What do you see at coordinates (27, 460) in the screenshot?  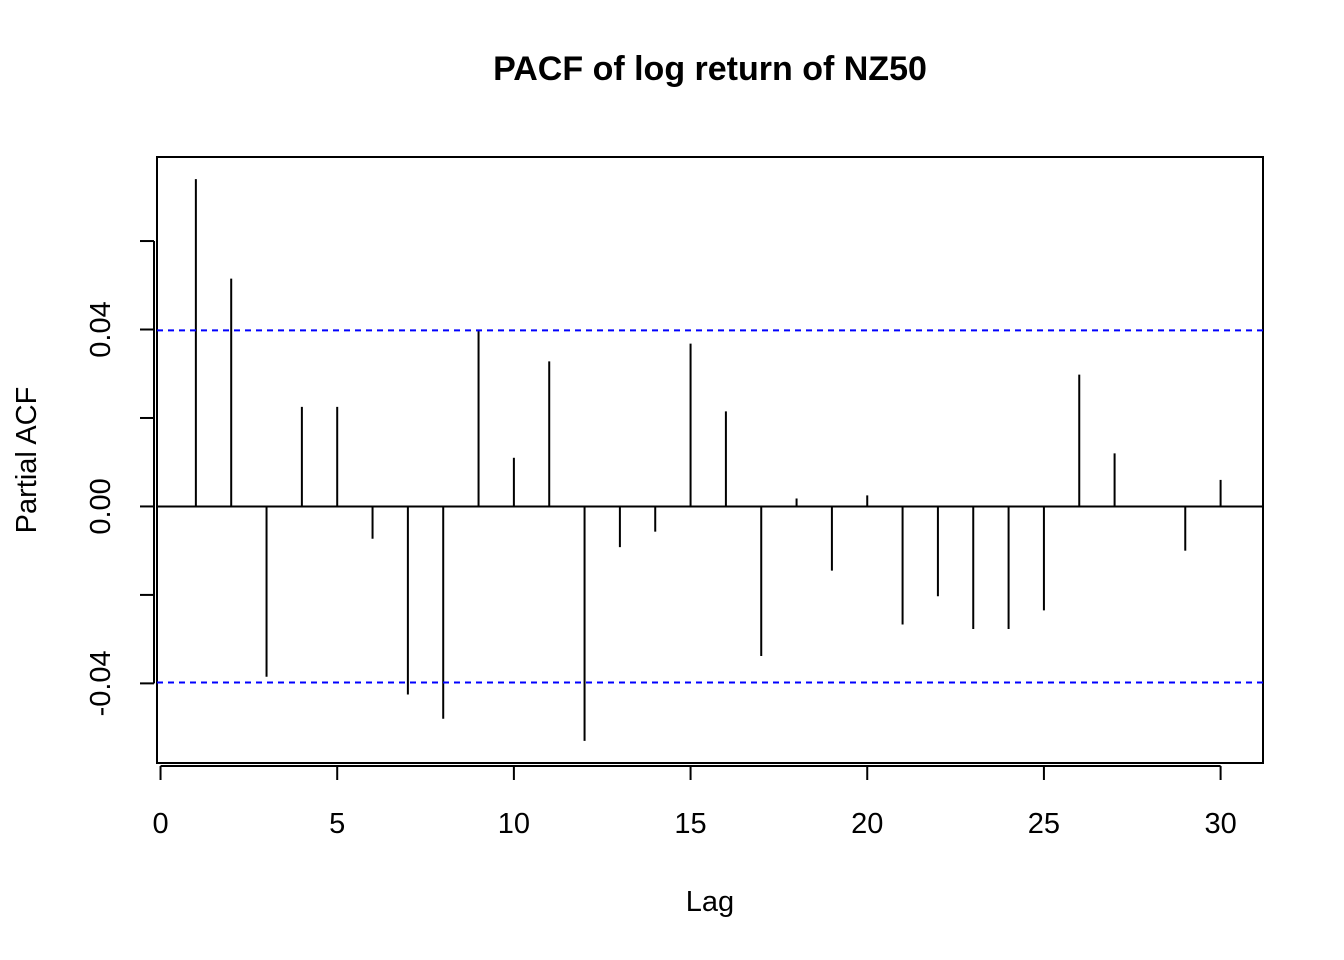 I see `y-axis-label: Partial ACF` at bounding box center [27, 460].